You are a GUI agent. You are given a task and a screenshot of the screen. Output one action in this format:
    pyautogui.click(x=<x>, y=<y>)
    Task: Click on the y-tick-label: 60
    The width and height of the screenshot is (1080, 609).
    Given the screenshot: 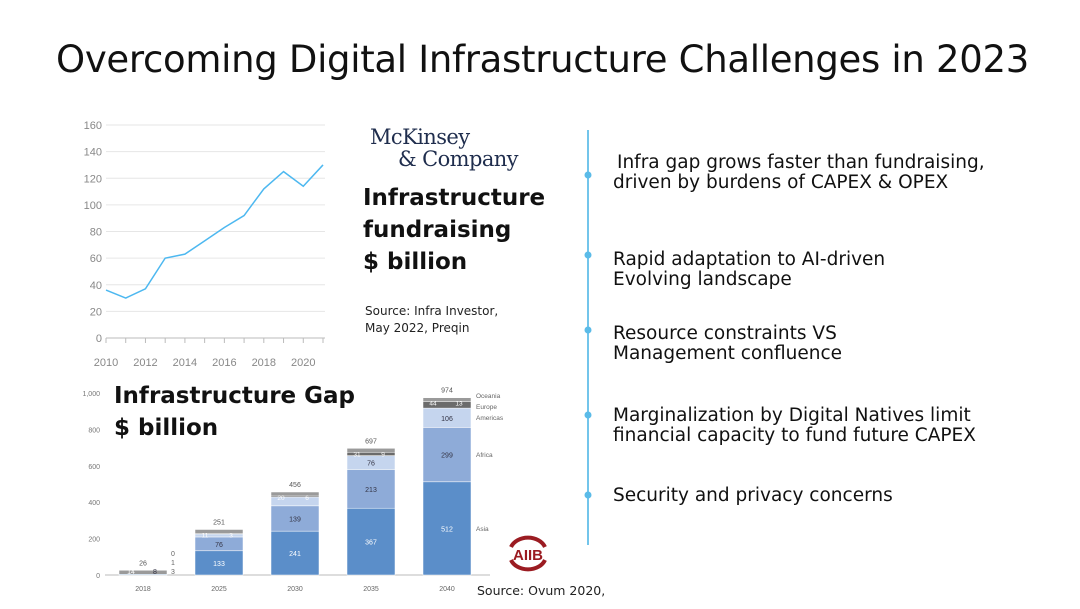 What is the action you would take?
    pyautogui.click(x=96, y=259)
    